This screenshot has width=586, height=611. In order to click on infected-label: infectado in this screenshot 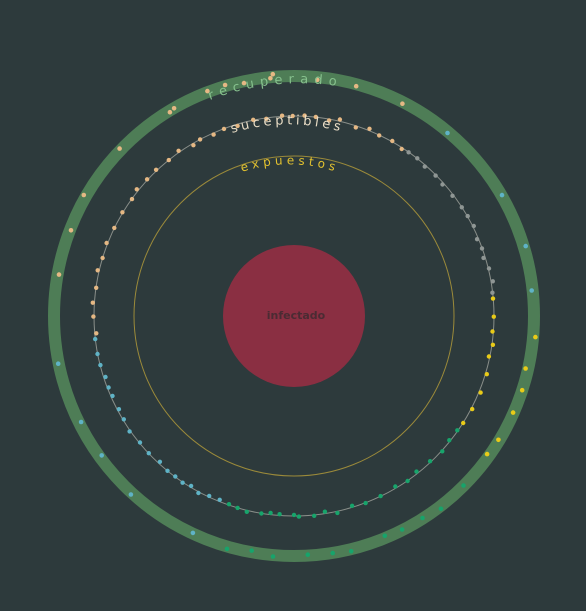, I will do `click(296, 315)`.